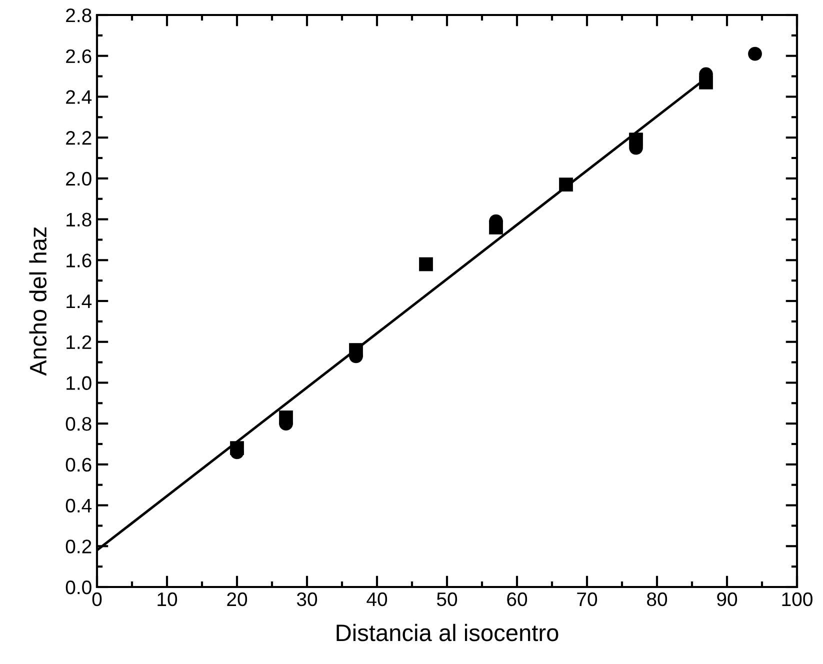 This screenshot has width=823, height=664. What do you see at coordinates (97, 599) in the screenshot?
I see `x-tick-label: 0` at bounding box center [97, 599].